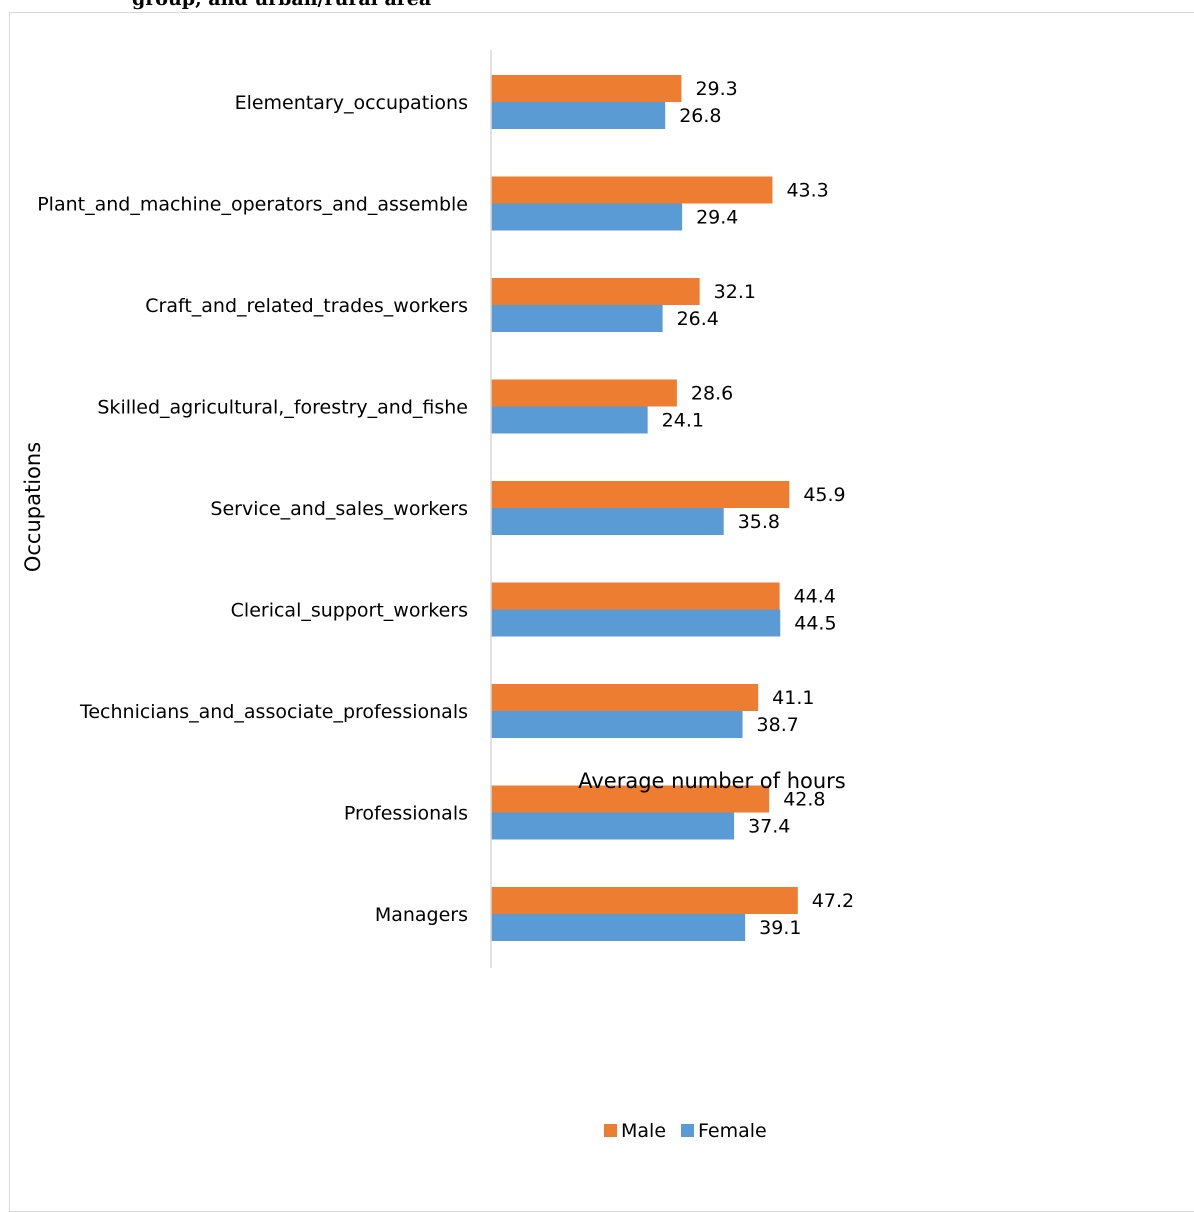 This screenshot has height=1212, width=1194. Describe the element at coordinates (712, 394) in the screenshot. I see `data-label-male: 28.6` at that location.